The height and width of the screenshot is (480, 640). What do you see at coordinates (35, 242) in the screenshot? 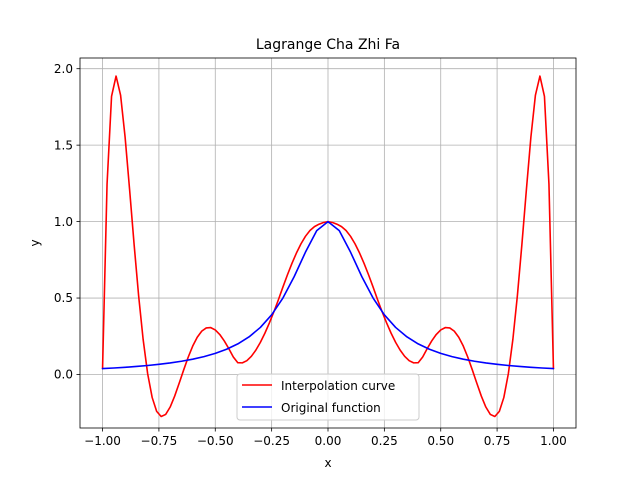
I see `y-axis-label: y` at bounding box center [35, 242].